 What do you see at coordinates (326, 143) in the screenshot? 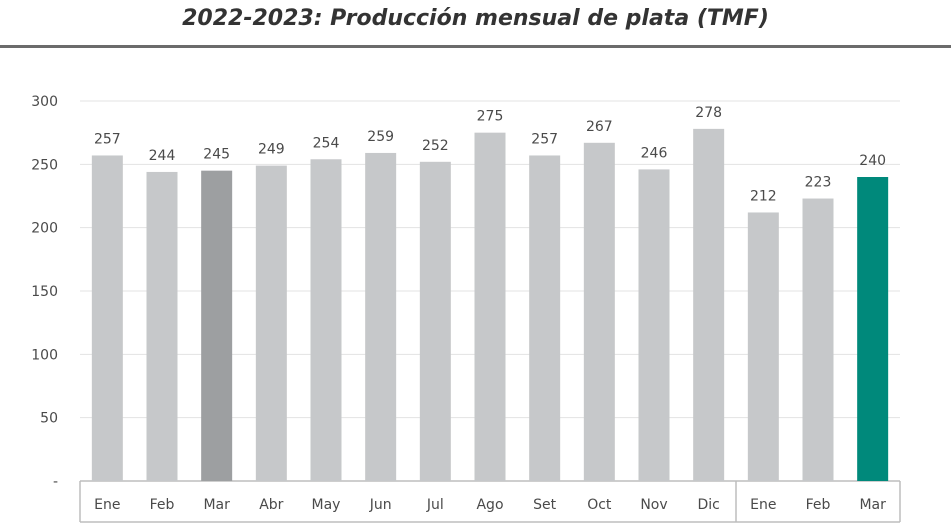
I see `bar-value-label: 254` at bounding box center [326, 143].